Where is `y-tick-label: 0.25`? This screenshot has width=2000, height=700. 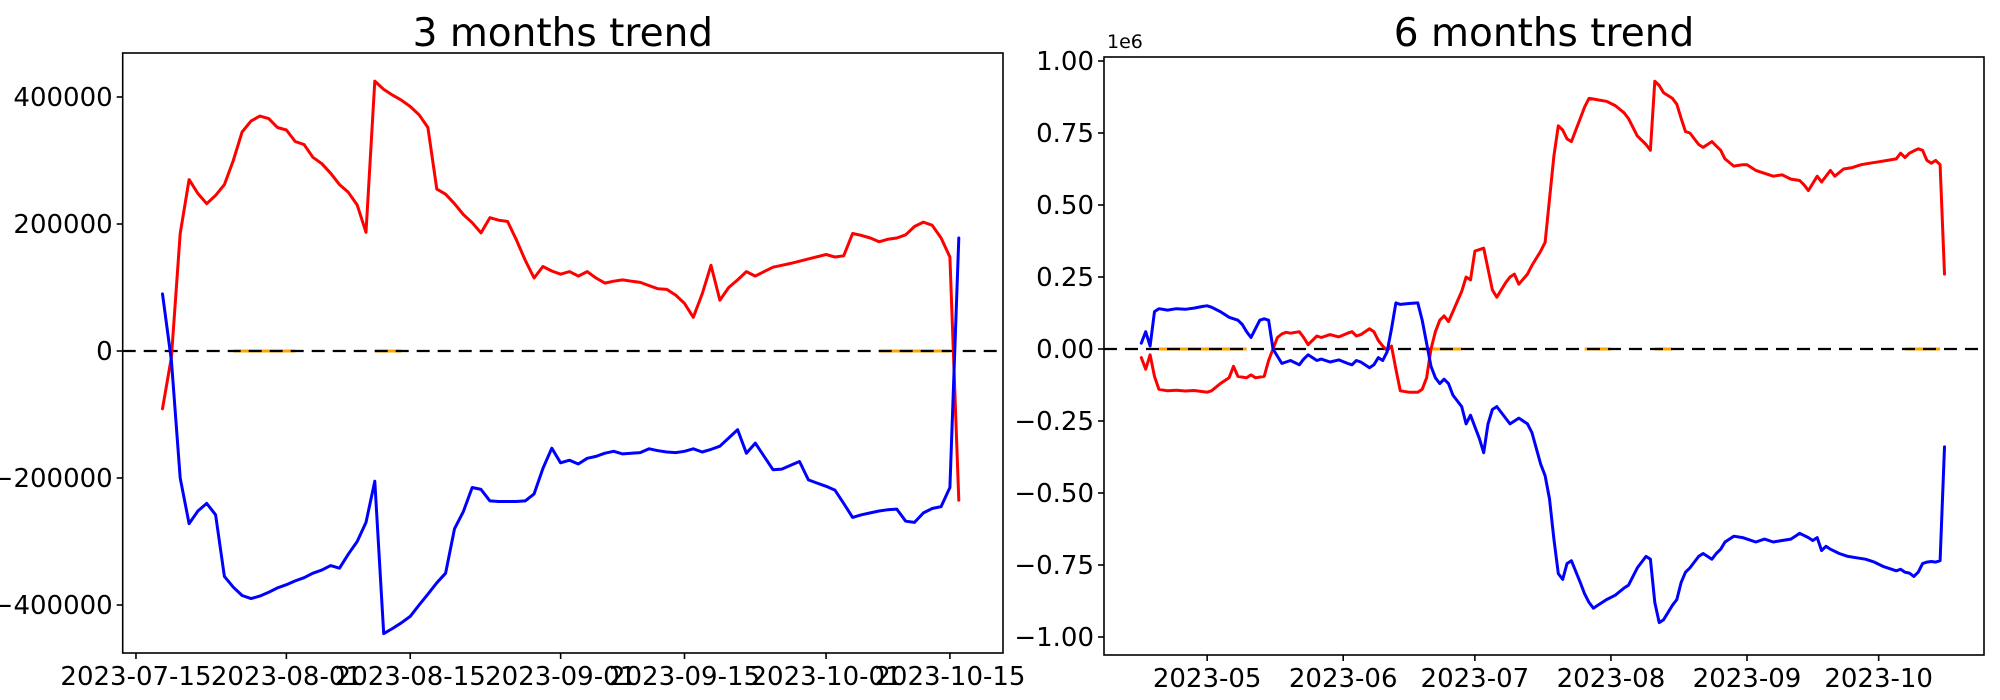
y-tick-label: 0.25 is located at coordinates (1065, 278).